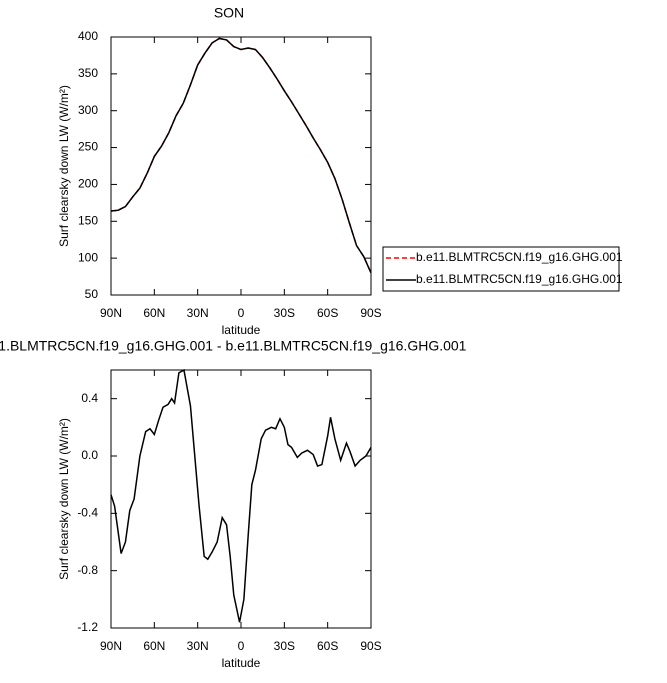 The image size is (667, 683). Describe the element at coordinates (89, 398) in the screenshot. I see `y-tick-label: 0.4` at that location.